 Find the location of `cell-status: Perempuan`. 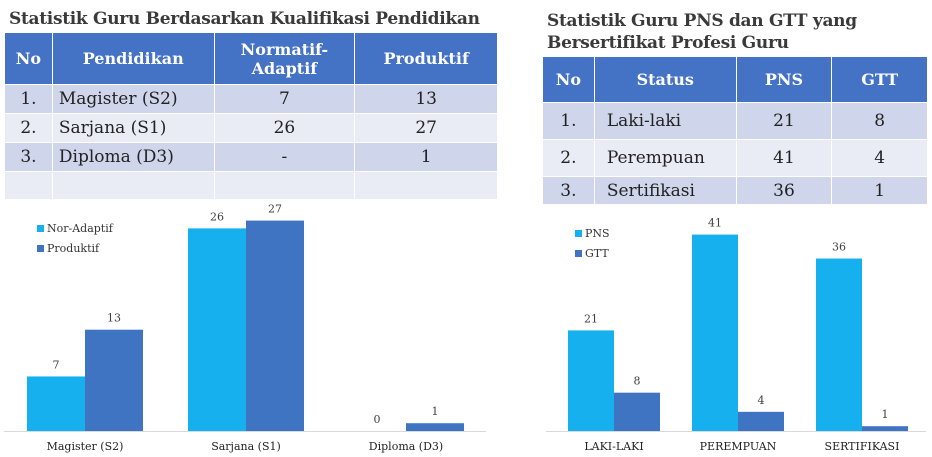

cell-status: Perempuan is located at coordinates (665, 158).